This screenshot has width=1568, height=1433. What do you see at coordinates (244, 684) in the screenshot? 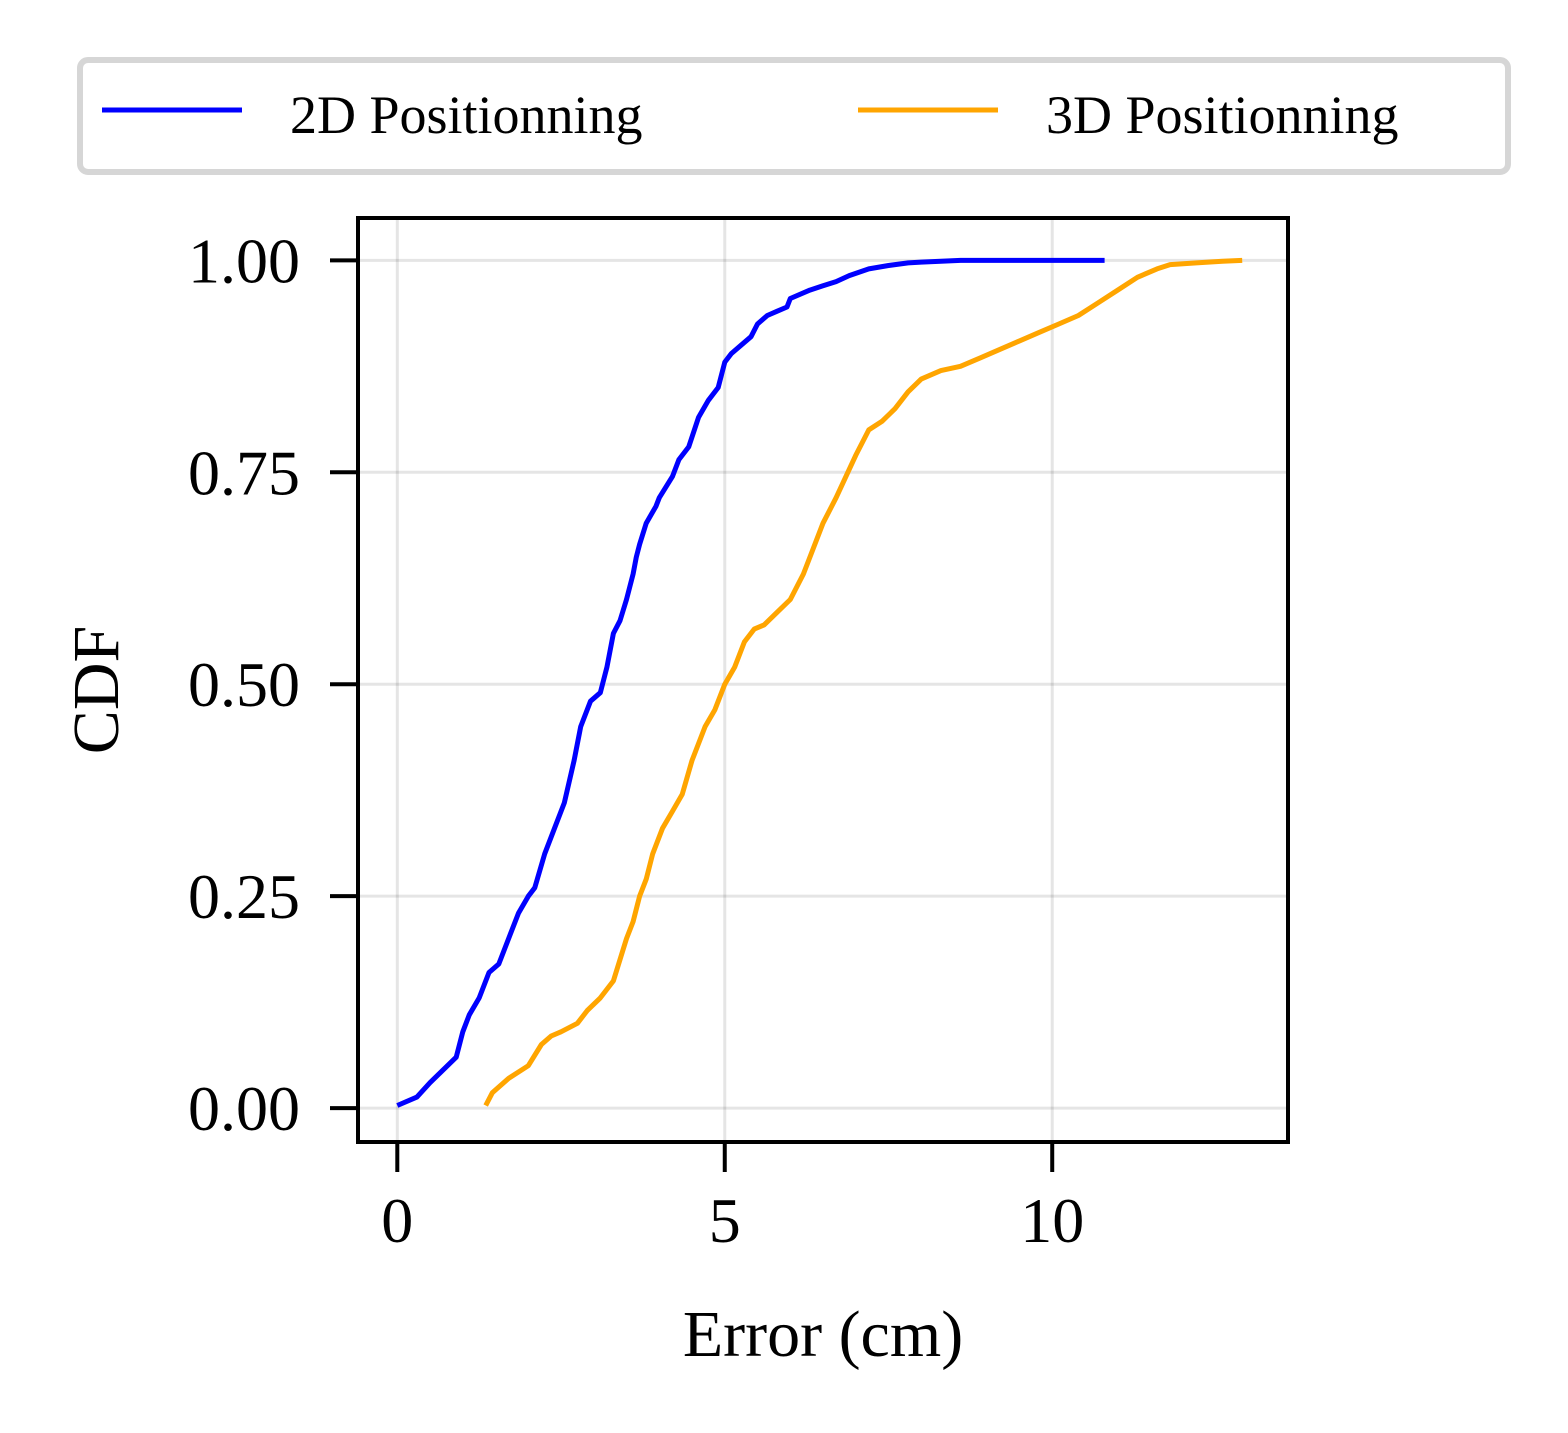
I see `y-tick-label: 0.50` at bounding box center [244, 684].